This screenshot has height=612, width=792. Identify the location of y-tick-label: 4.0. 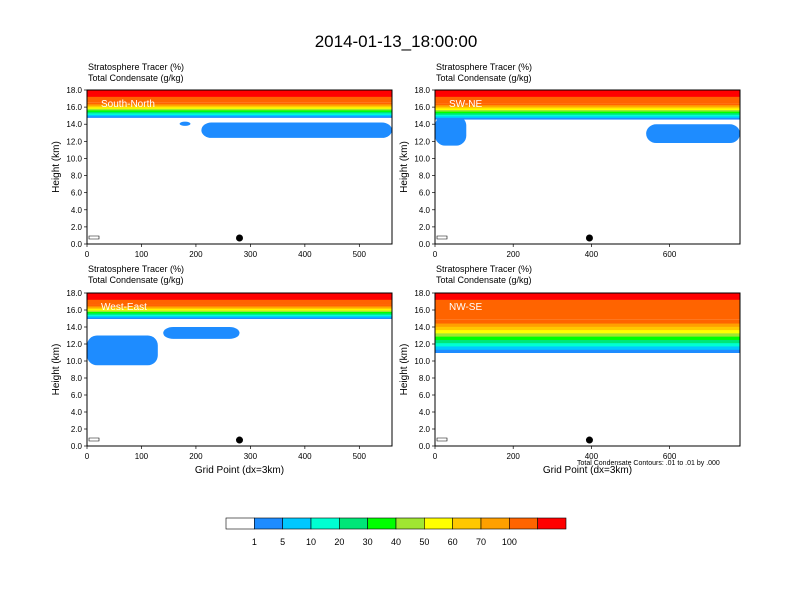
(425, 412).